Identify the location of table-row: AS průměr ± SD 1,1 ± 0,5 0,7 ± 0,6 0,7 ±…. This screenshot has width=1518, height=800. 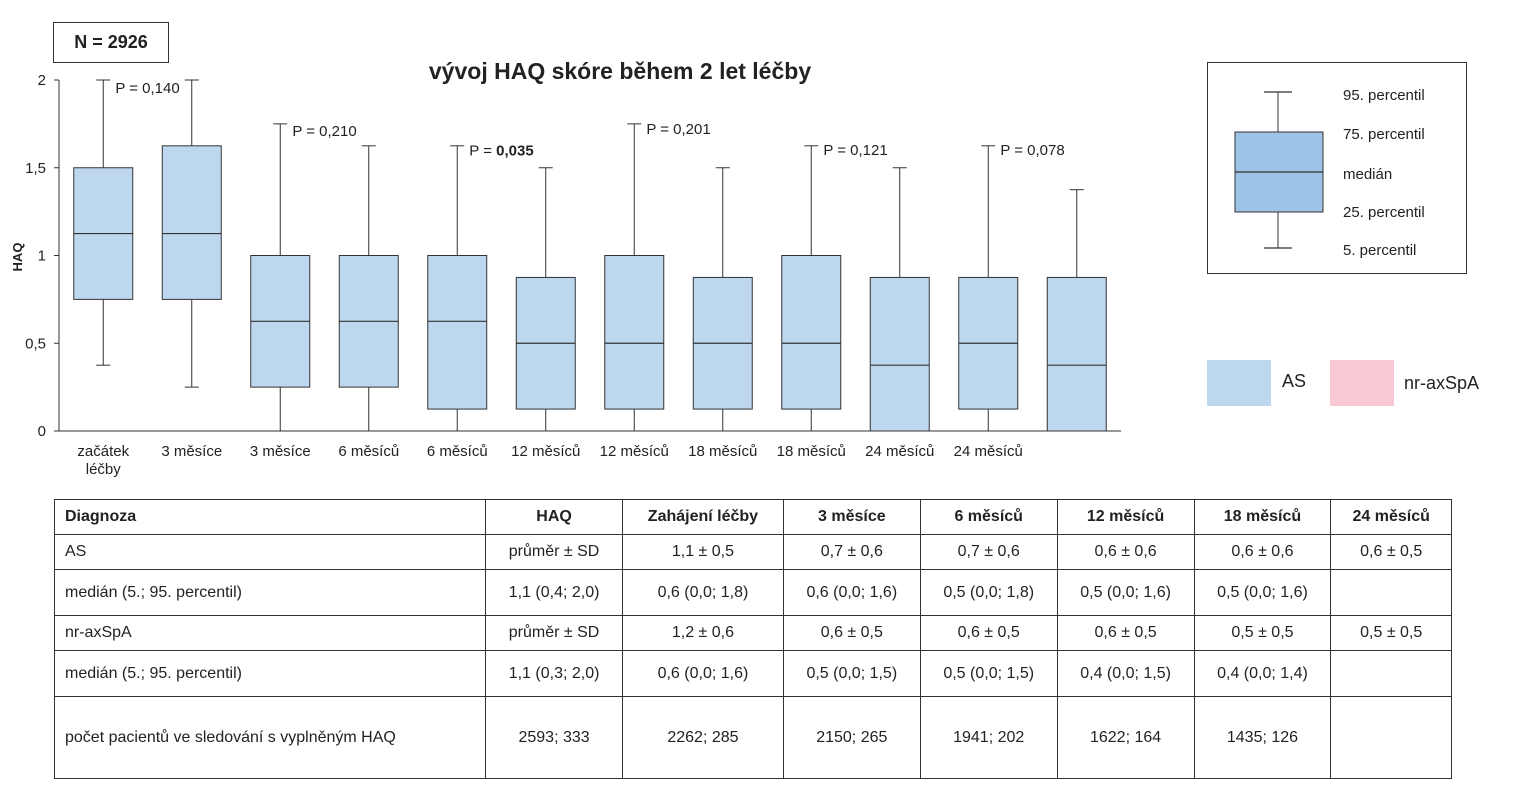
(752, 552).